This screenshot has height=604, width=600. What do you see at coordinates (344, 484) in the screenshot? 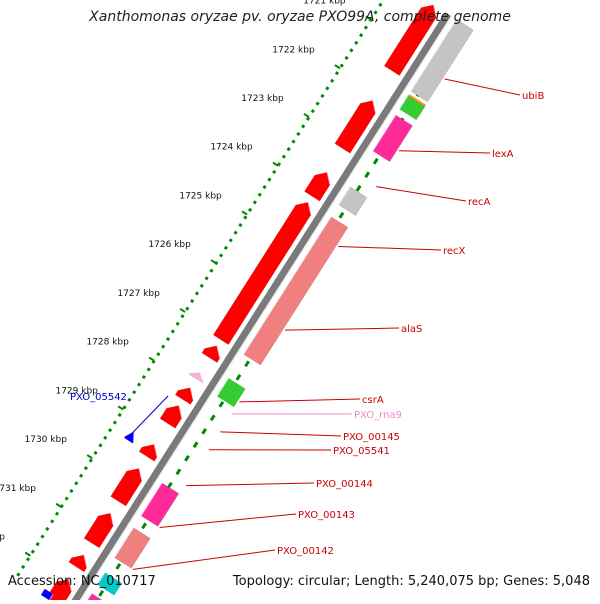
I see `gene-label: PXO_00144` at bounding box center [344, 484].